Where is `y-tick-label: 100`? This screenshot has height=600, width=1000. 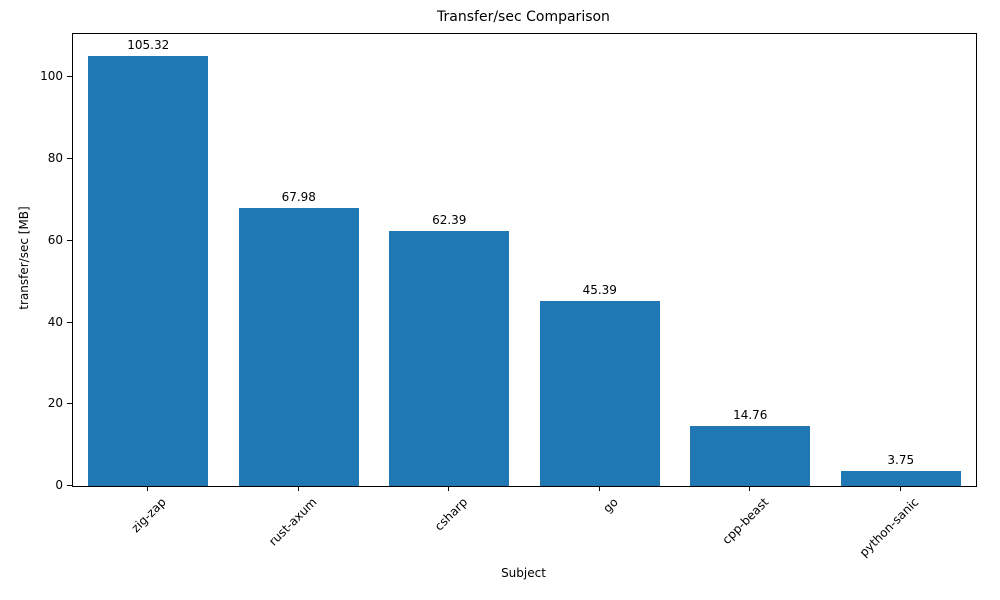 y-tick-label: 100 is located at coordinates (51, 76).